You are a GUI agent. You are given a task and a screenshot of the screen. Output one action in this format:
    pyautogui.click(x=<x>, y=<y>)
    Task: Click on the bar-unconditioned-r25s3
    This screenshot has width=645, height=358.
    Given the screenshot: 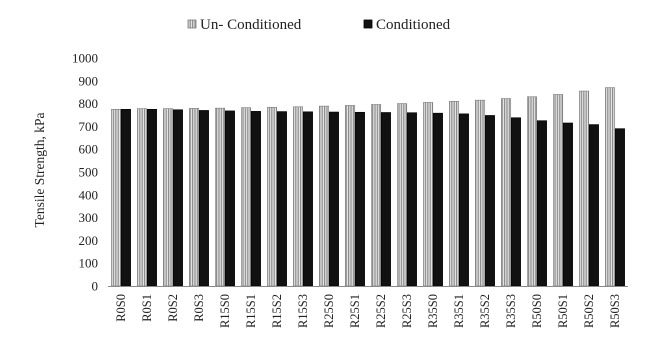 What is the action you would take?
    pyautogui.click(x=402, y=195)
    